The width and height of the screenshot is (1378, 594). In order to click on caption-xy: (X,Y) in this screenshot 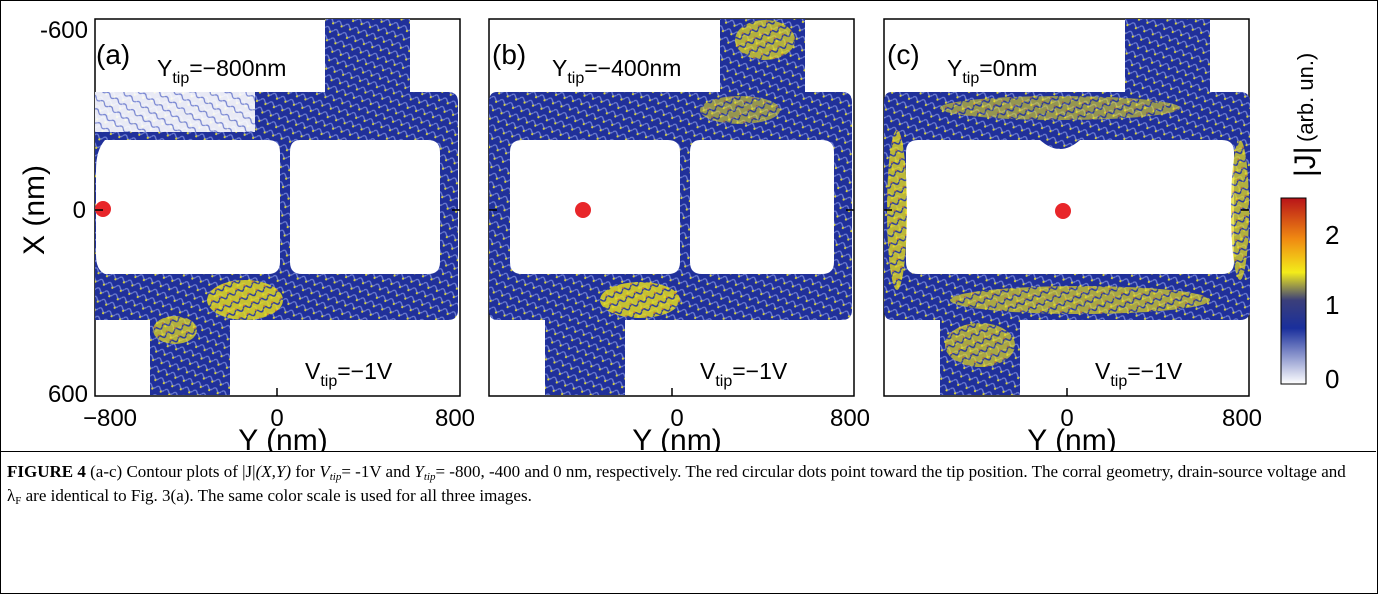, I will do `click(273, 471)`.